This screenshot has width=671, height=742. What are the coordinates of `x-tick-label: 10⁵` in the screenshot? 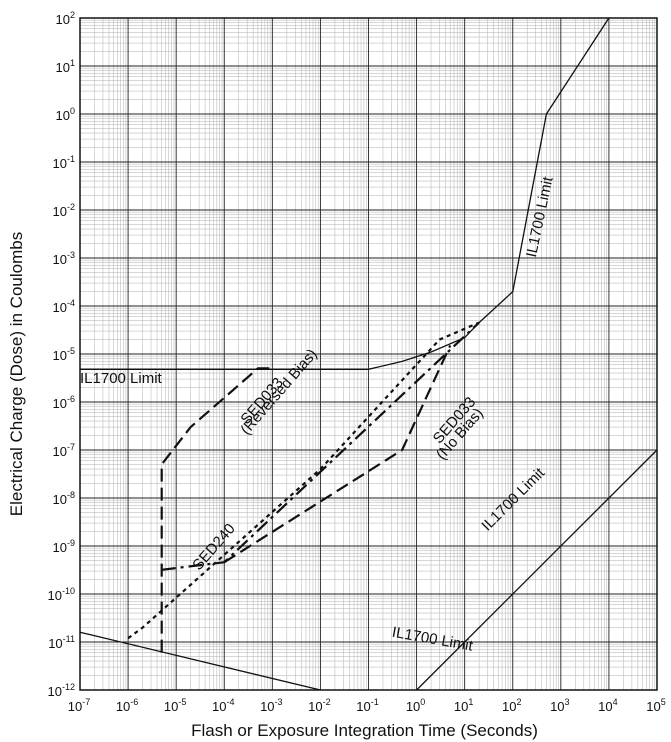 It's located at (655, 705).